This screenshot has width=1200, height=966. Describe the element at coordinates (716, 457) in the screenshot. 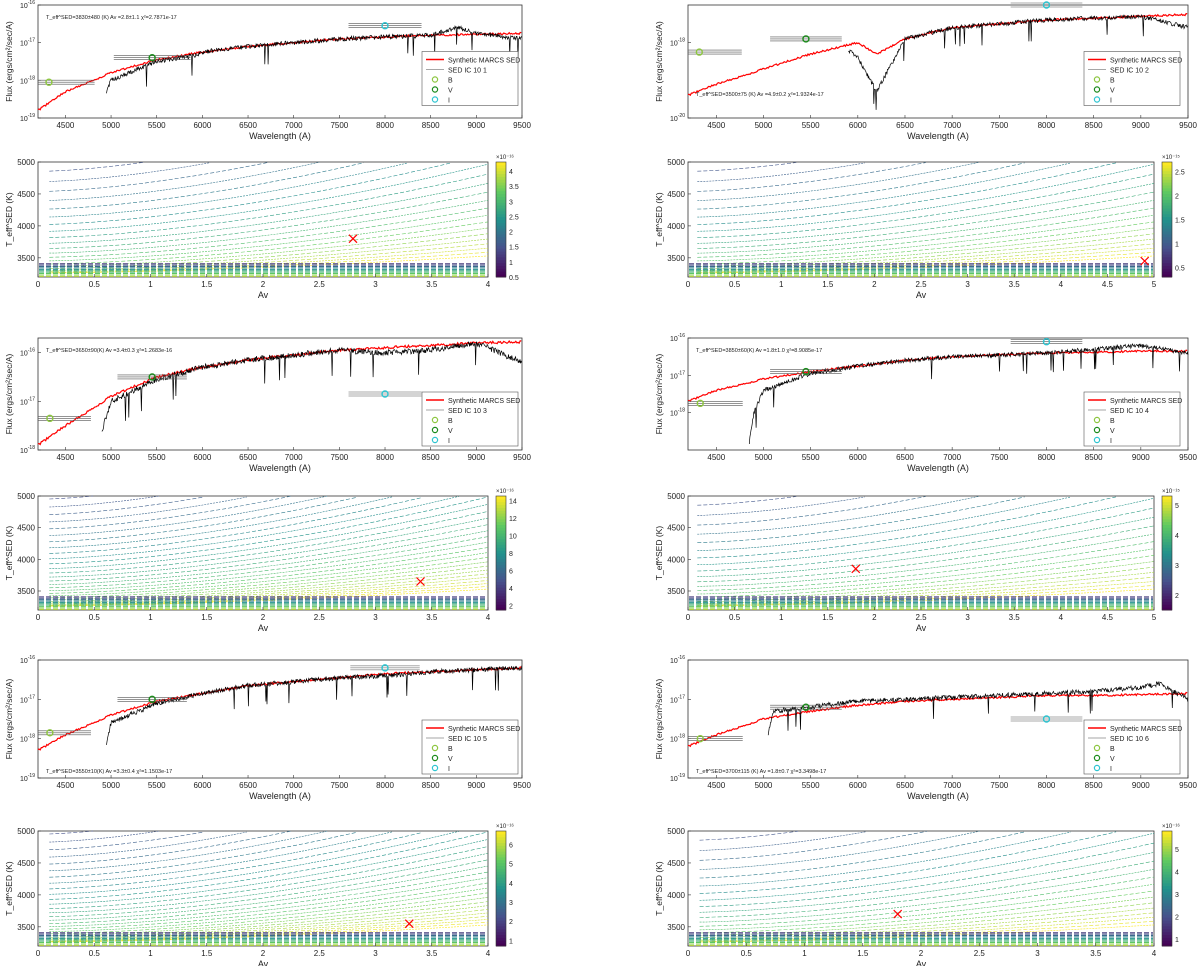

I see `x-tick-label: 4500` at that location.